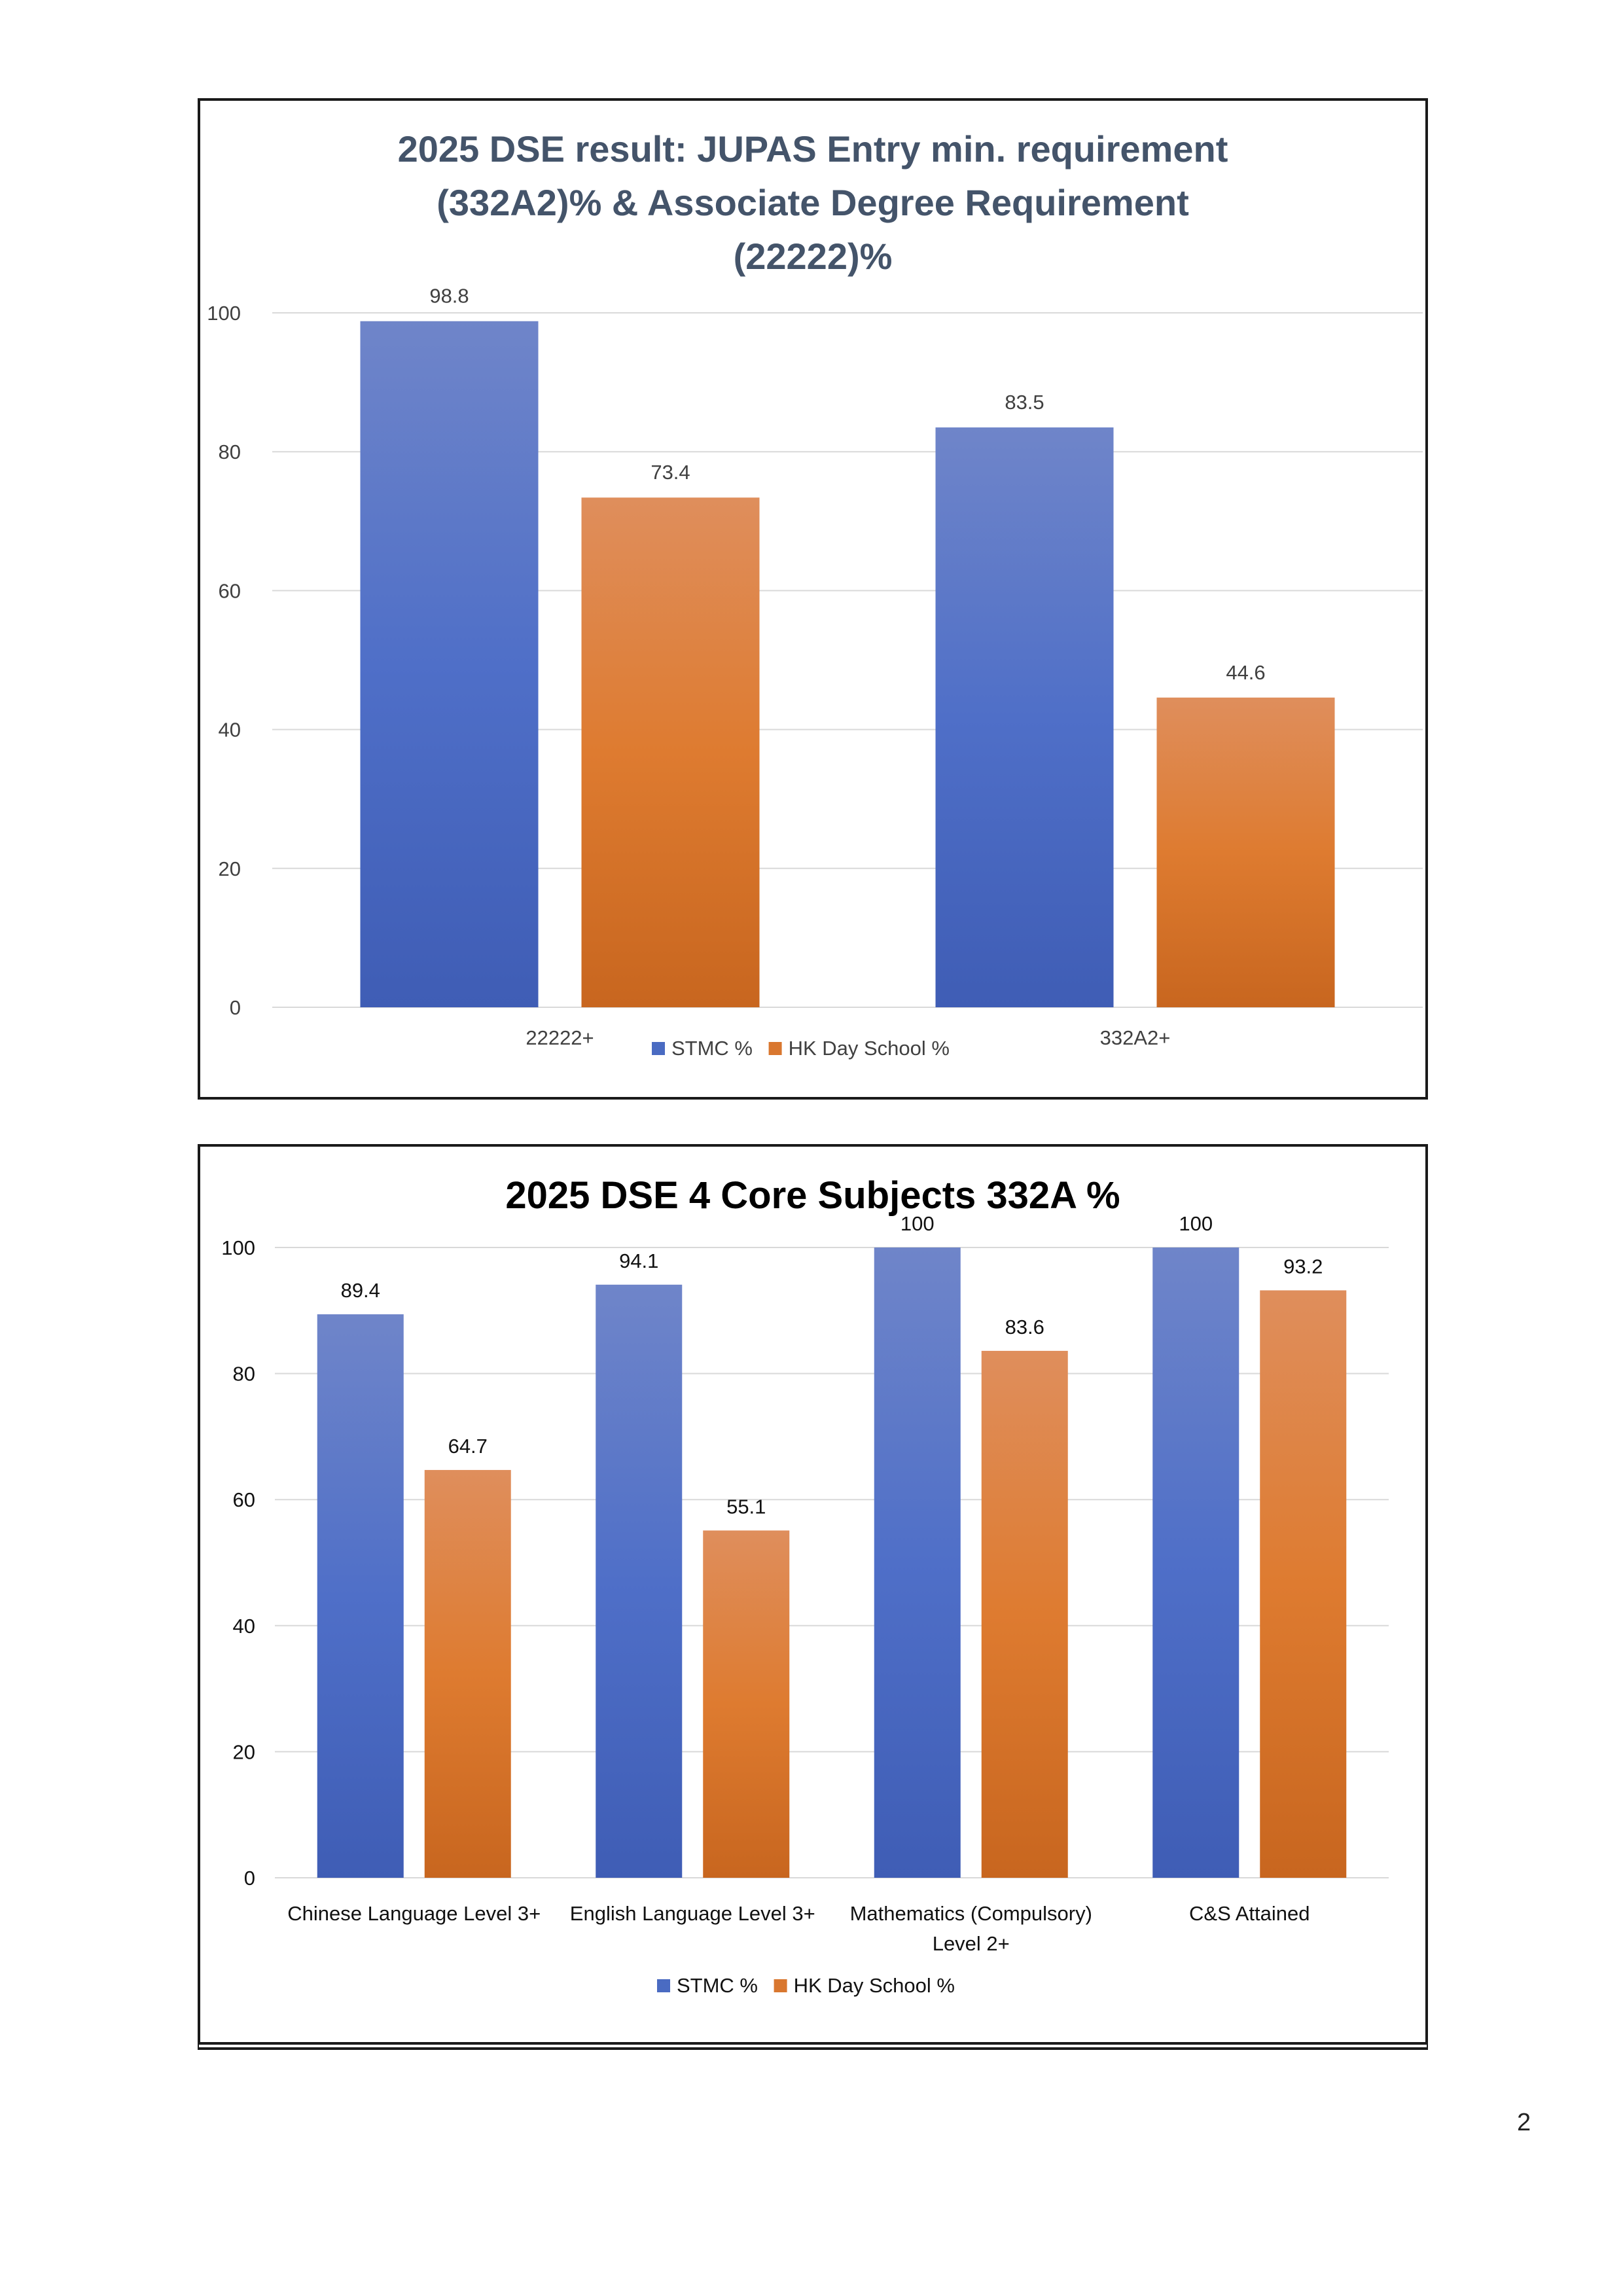  Describe the element at coordinates (746, 1507) in the screenshot. I see `data-label: 55.1` at that location.